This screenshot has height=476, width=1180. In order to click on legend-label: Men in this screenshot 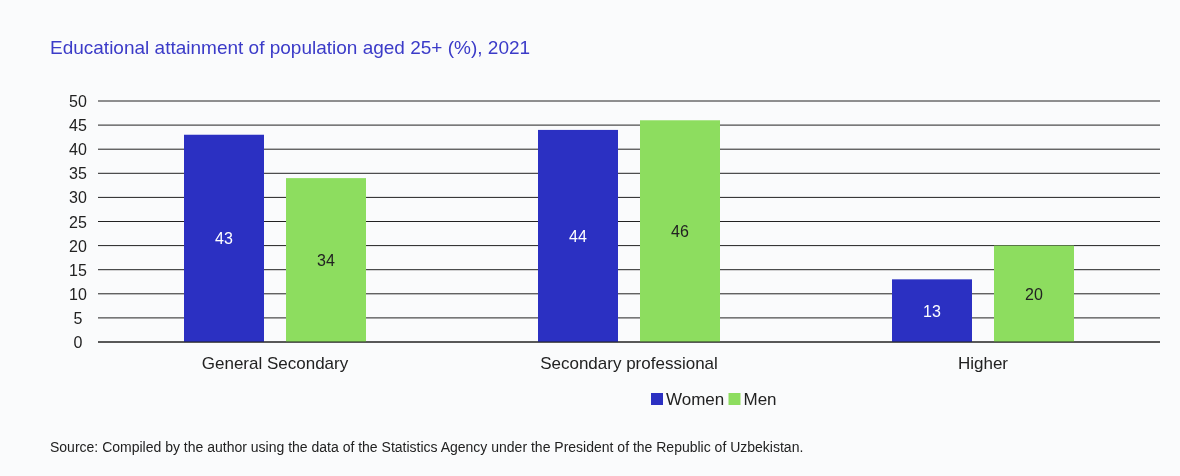, I will do `click(760, 399)`.